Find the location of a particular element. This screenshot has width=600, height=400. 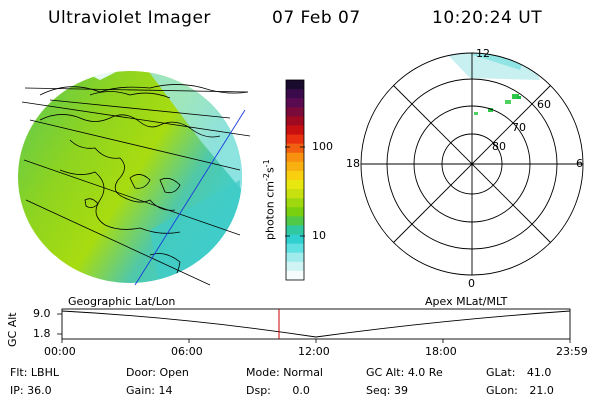

polar-mlt-0: 0 is located at coordinates (471, 283).